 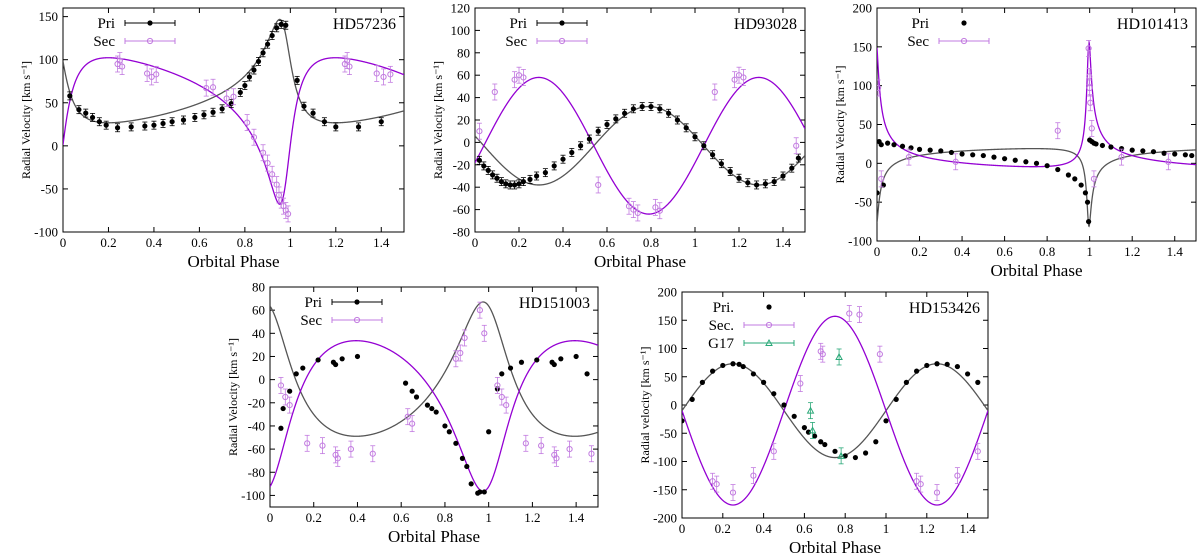 I want to click on chart-title: HD93028, so click(x=765, y=24).